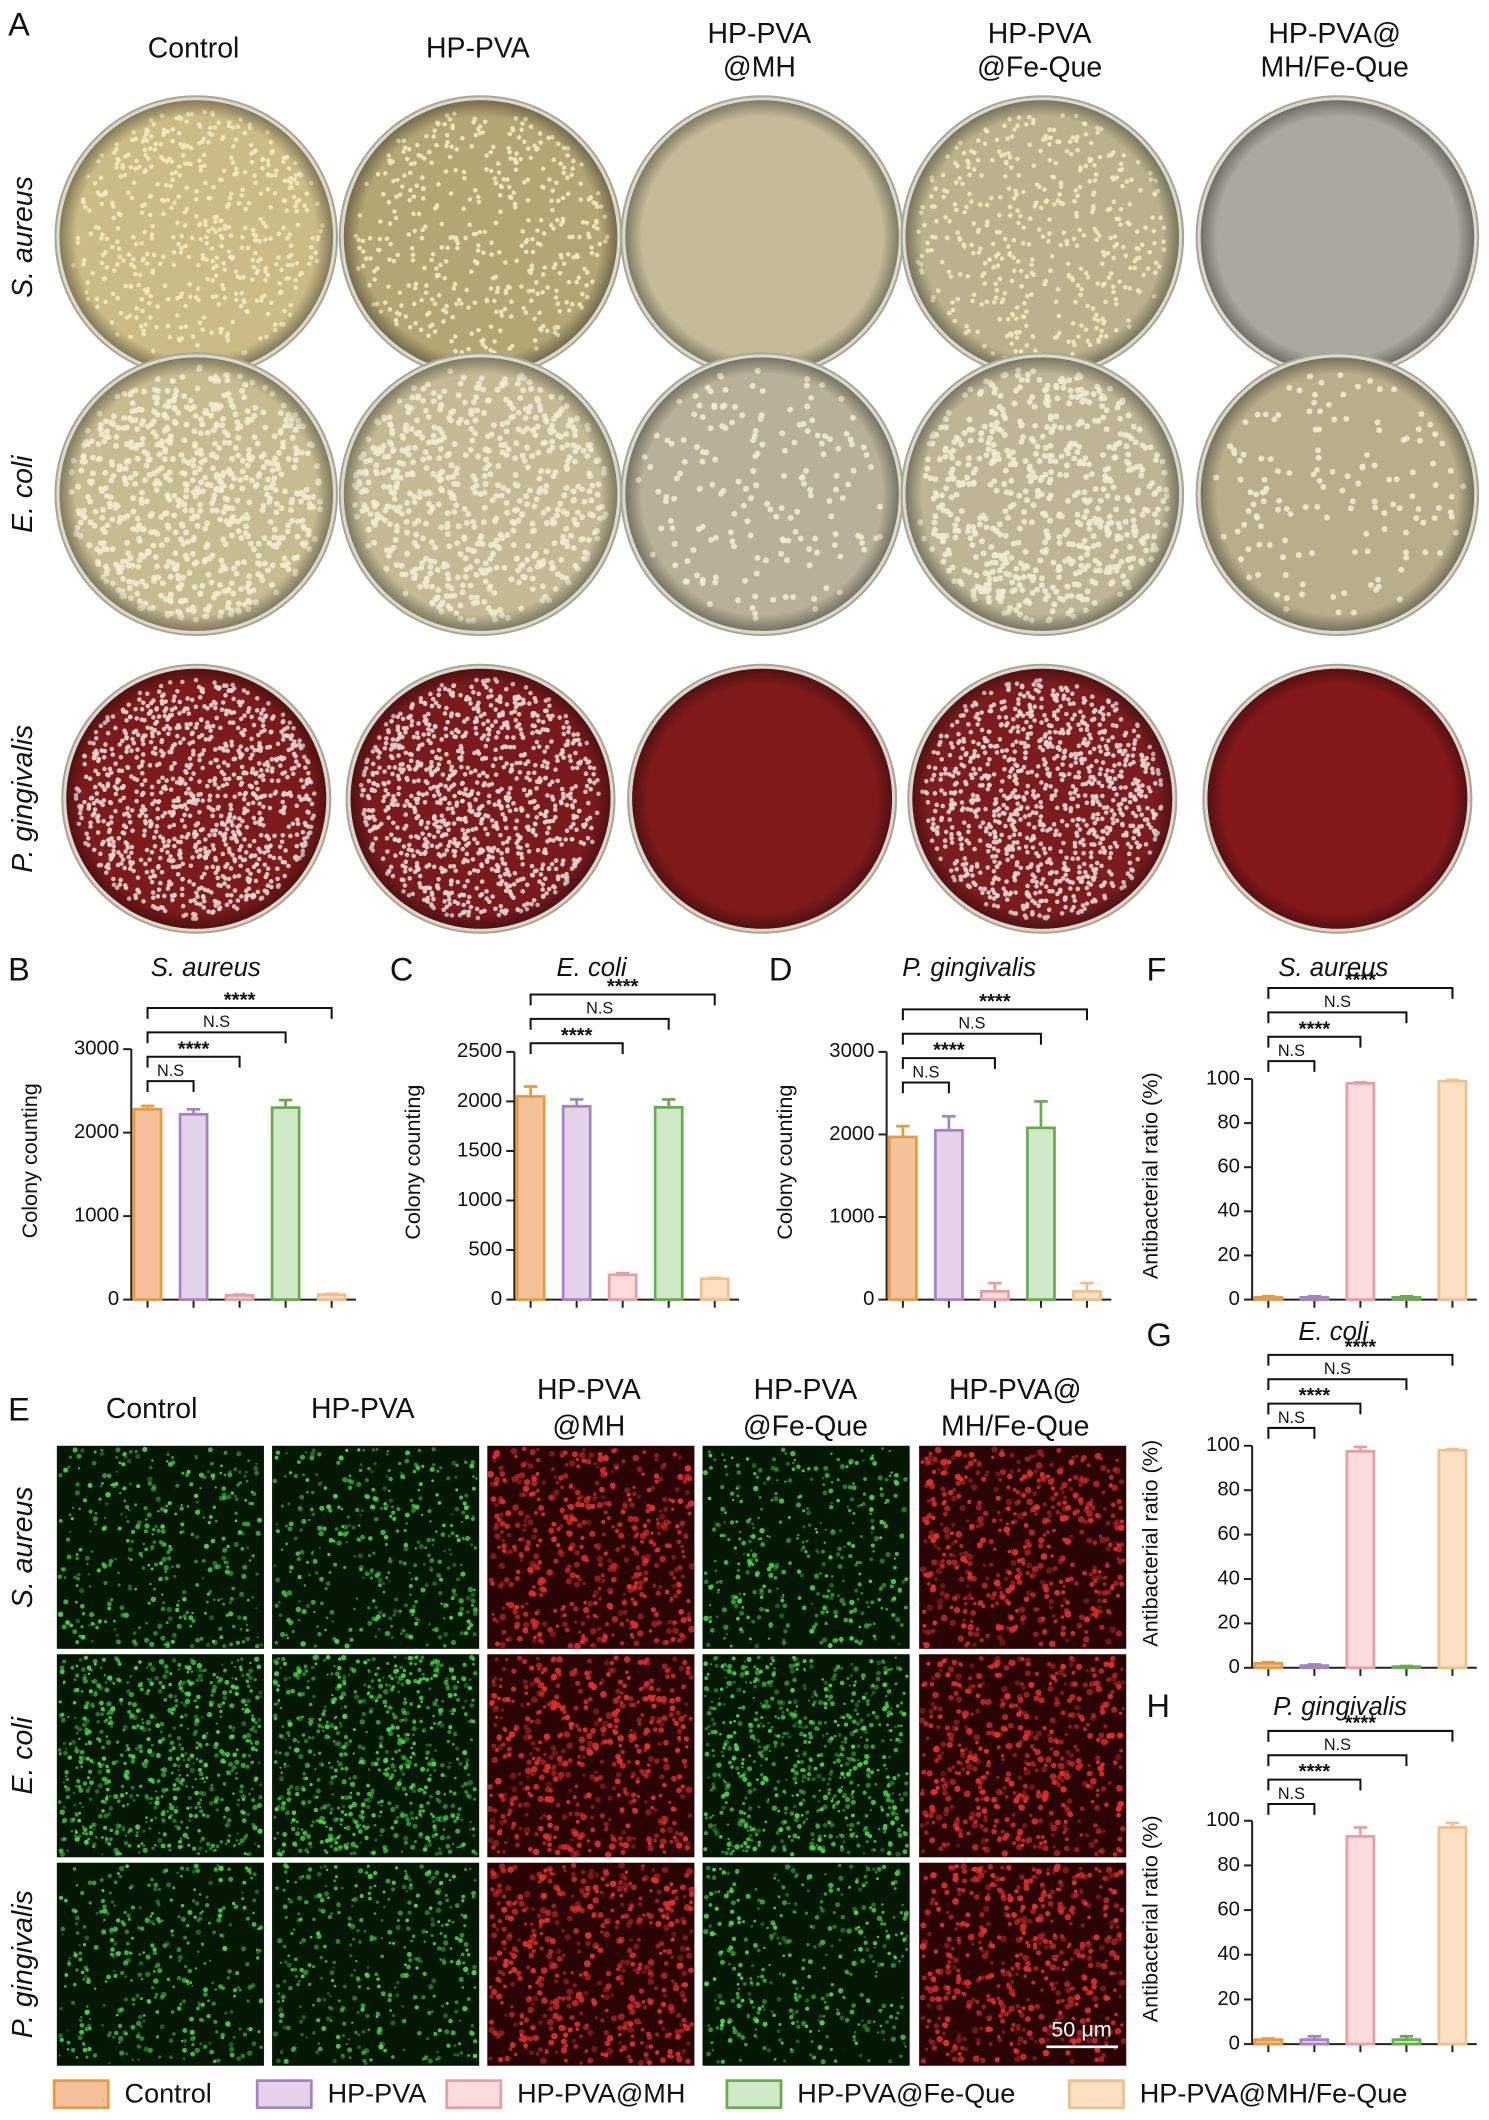  I want to click on column-header: @MH, so click(759, 68).